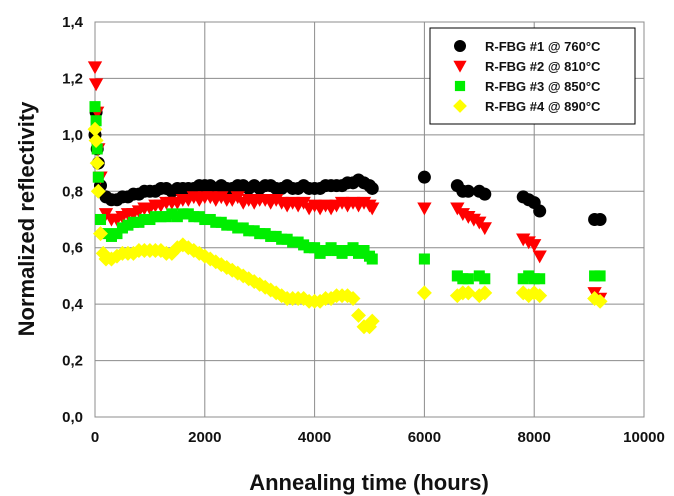 The height and width of the screenshot is (496, 674). I want to click on x-tick-label: 4000, so click(314, 437).